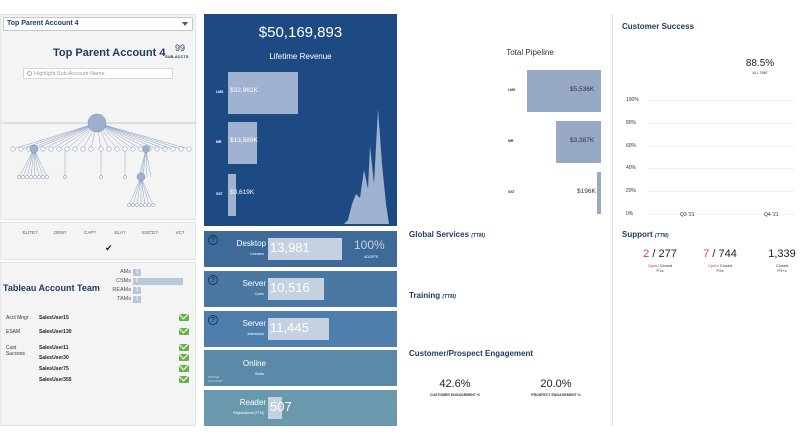 The image size is (800, 440). Describe the element at coordinates (69, 74) in the screenshot. I see `highlight-placeholder: Highlight Sub-Account Name` at that location.